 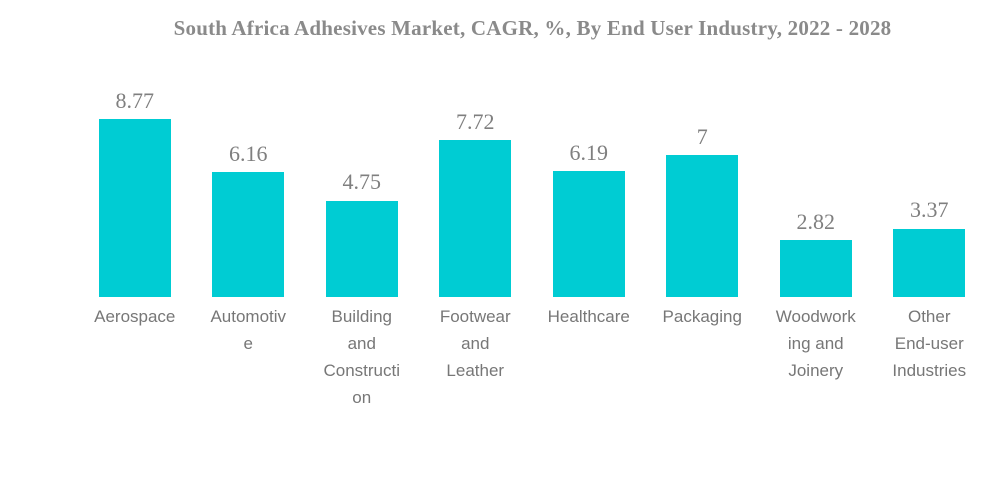 What do you see at coordinates (248, 330) in the screenshot?
I see `category-label: Automotiv e` at bounding box center [248, 330].